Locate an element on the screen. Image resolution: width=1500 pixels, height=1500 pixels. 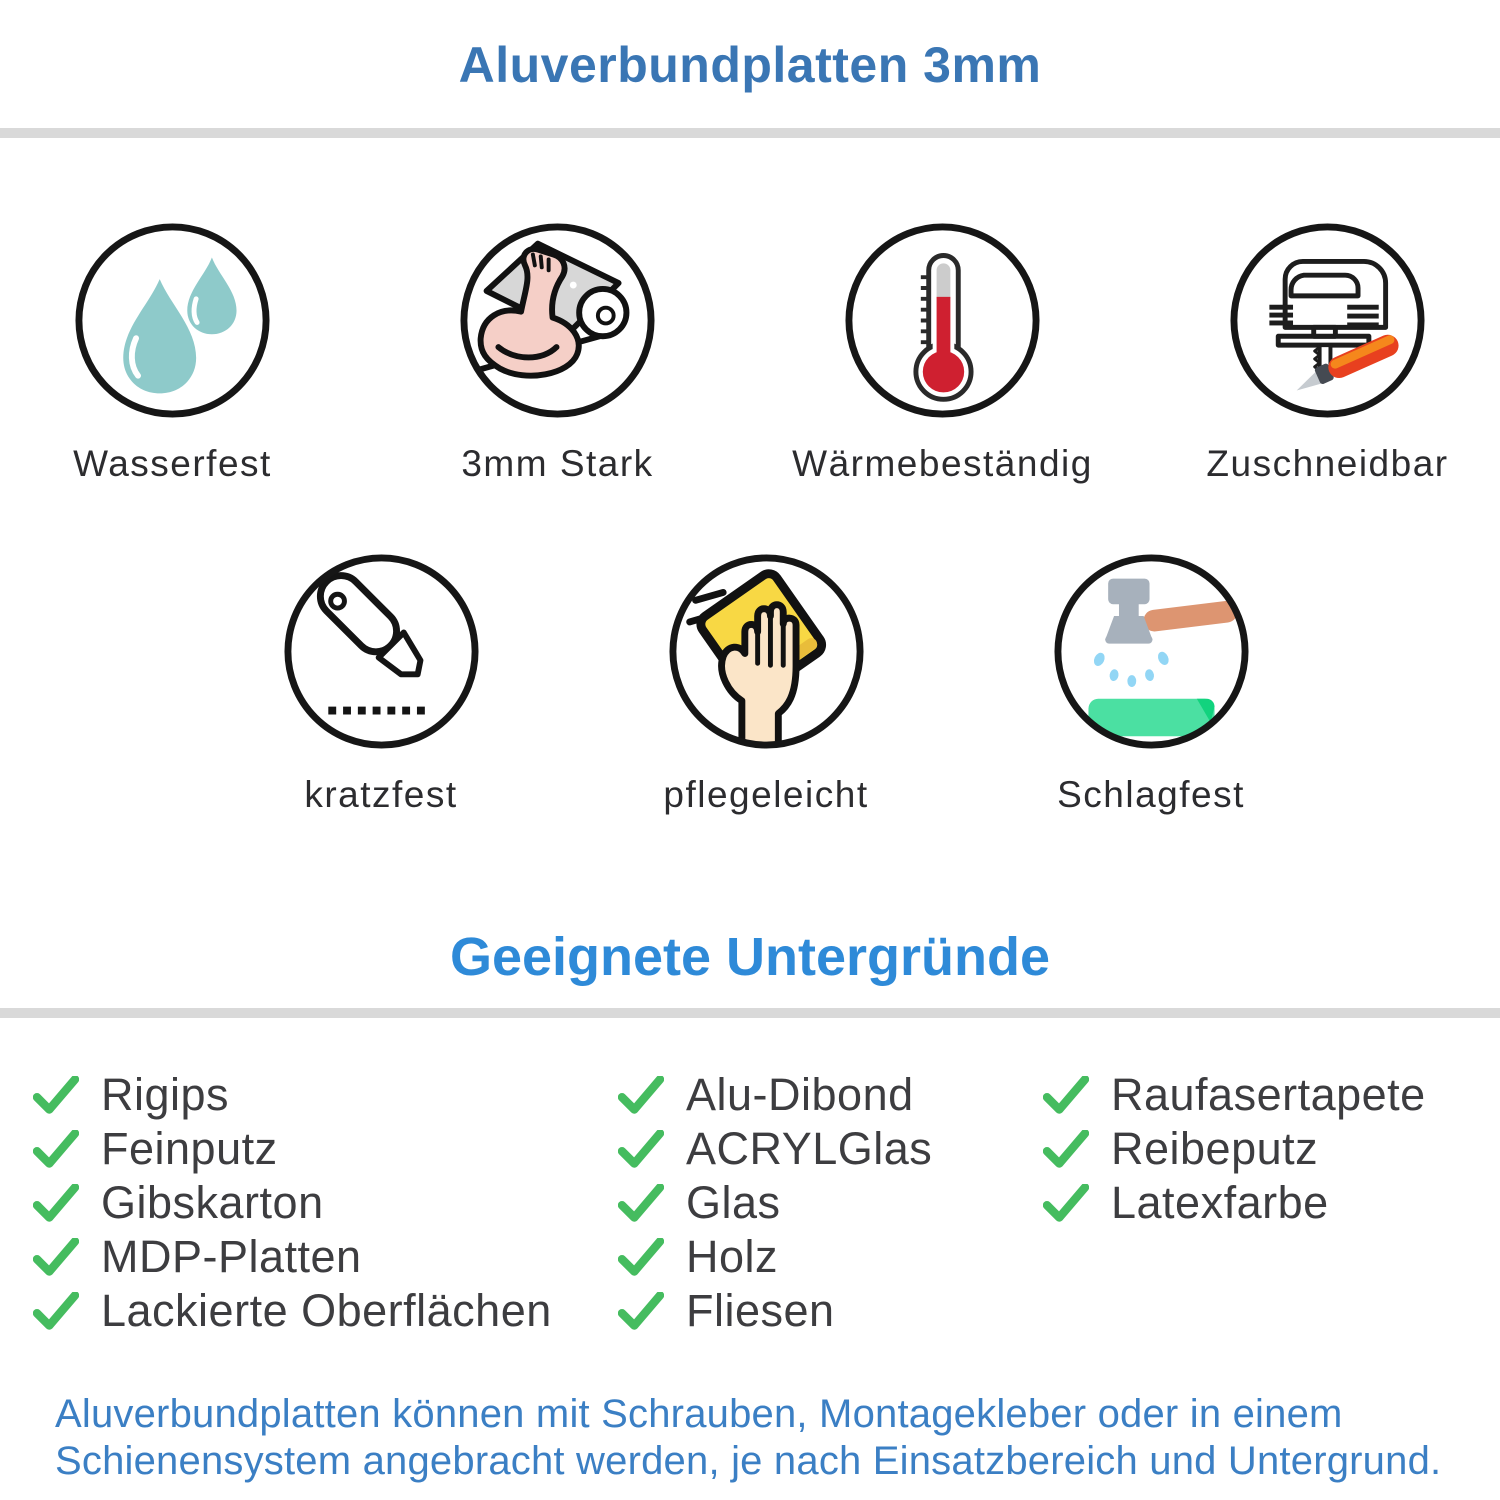
checklist-column-2: Alu-Dibond ACRYLGlas Glas Holz Fliesen is located at coordinates (830, 1203).